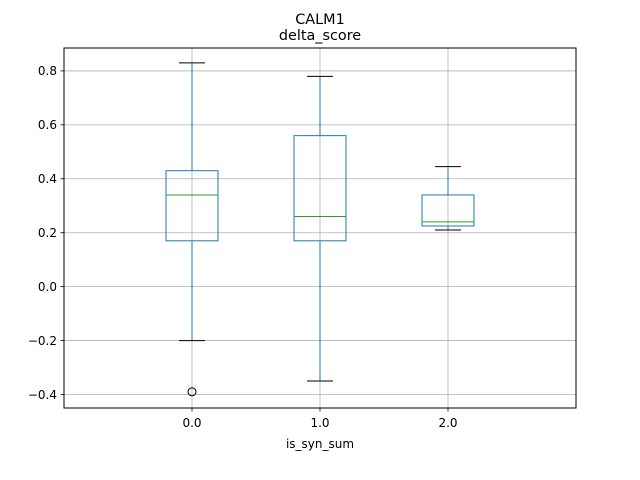  I want to click on box-2.0, so click(448, 198).